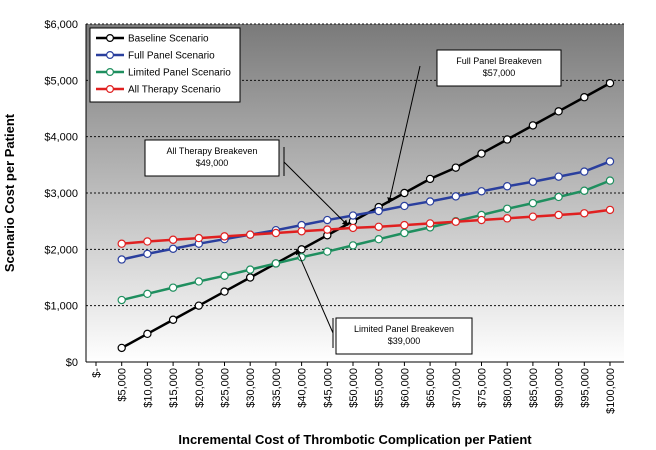 The width and height of the screenshot is (656, 450). Describe the element at coordinates (123, 385) in the screenshot. I see `x-tick-label: $5,000` at that location.